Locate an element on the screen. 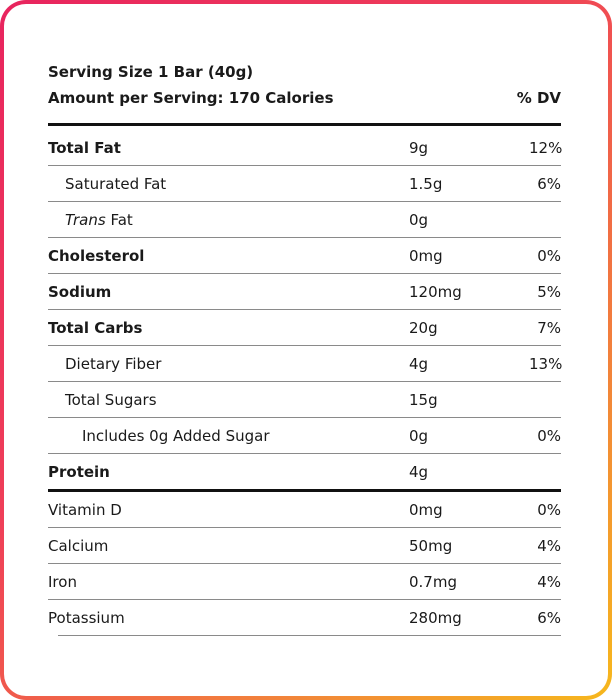 Image resolution: width=612 pixels, height=700 pixels. amount-per-serving: Amount per Serving: 170 Calories is located at coordinates (191, 98).